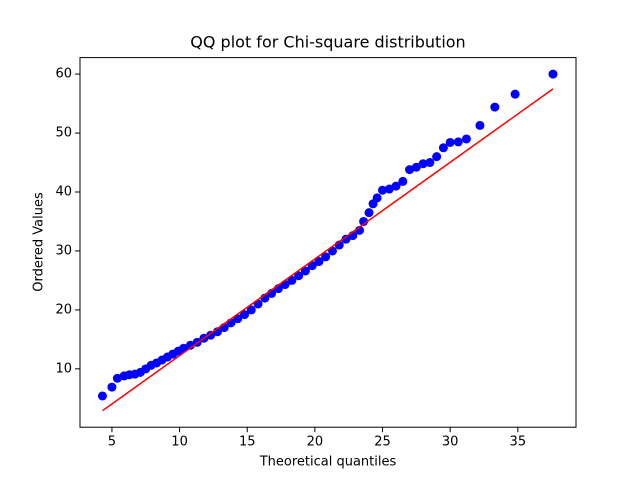  What do you see at coordinates (63, 309) in the screenshot?
I see `y-tick-label: 20` at bounding box center [63, 309].